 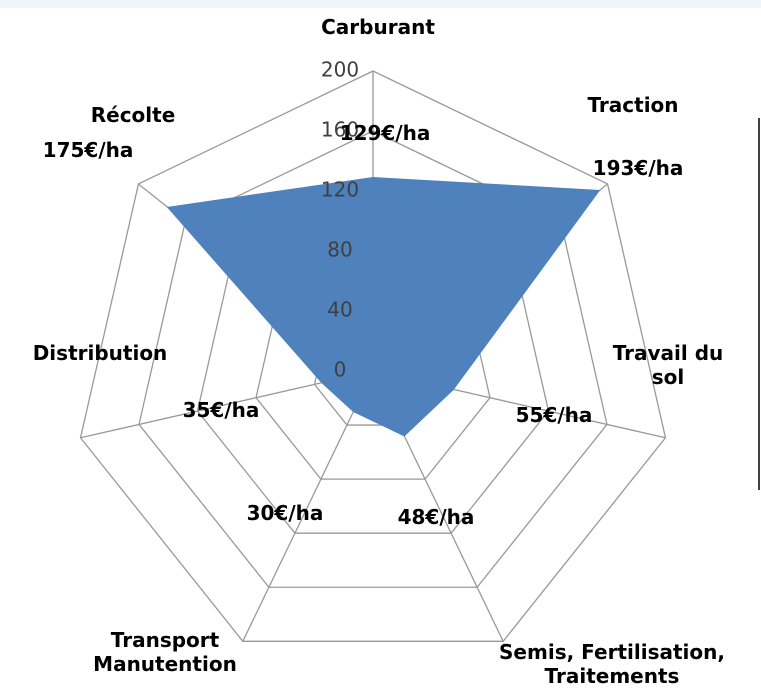 What do you see at coordinates (668, 365) in the screenshot?
I see `axis-label: Travail du sol` at bounding box center [668, 365].